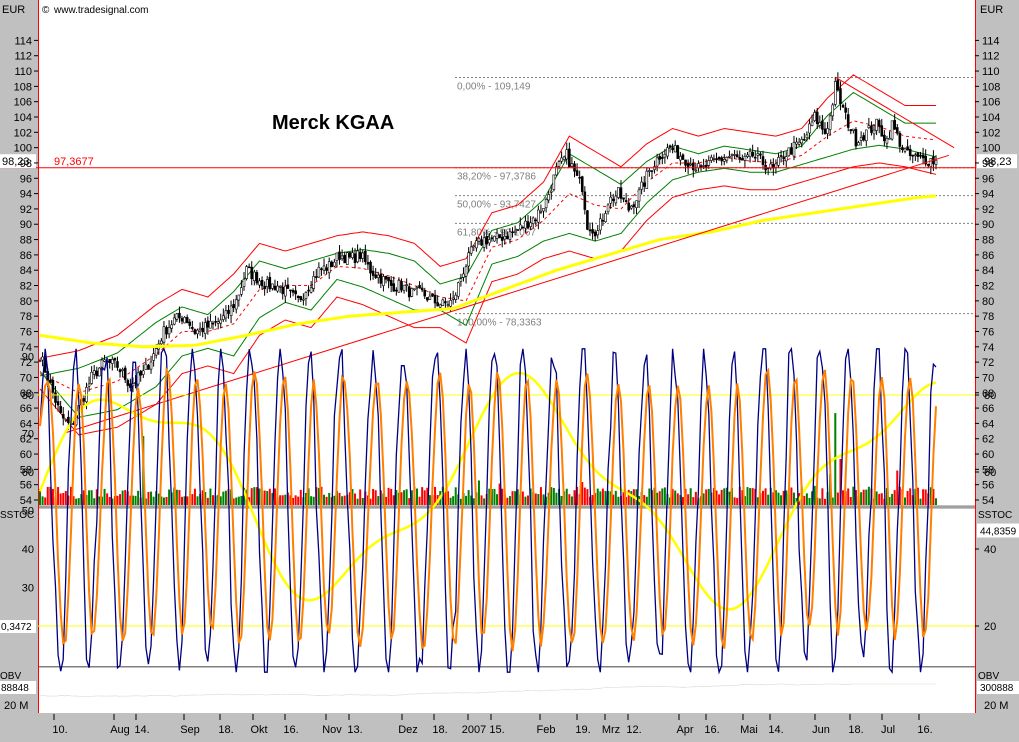  I want to click on y-tick-label-right: 100, so click(991, 149).